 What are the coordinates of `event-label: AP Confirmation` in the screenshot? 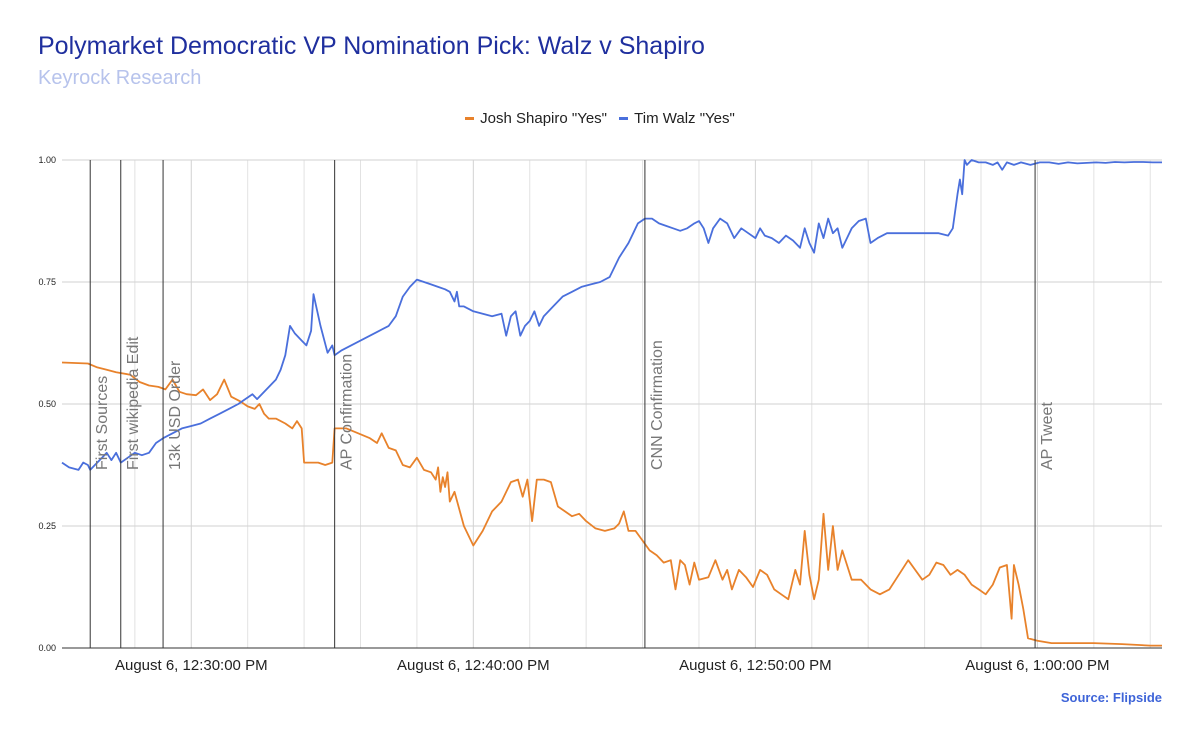 It's located at (347, 412).